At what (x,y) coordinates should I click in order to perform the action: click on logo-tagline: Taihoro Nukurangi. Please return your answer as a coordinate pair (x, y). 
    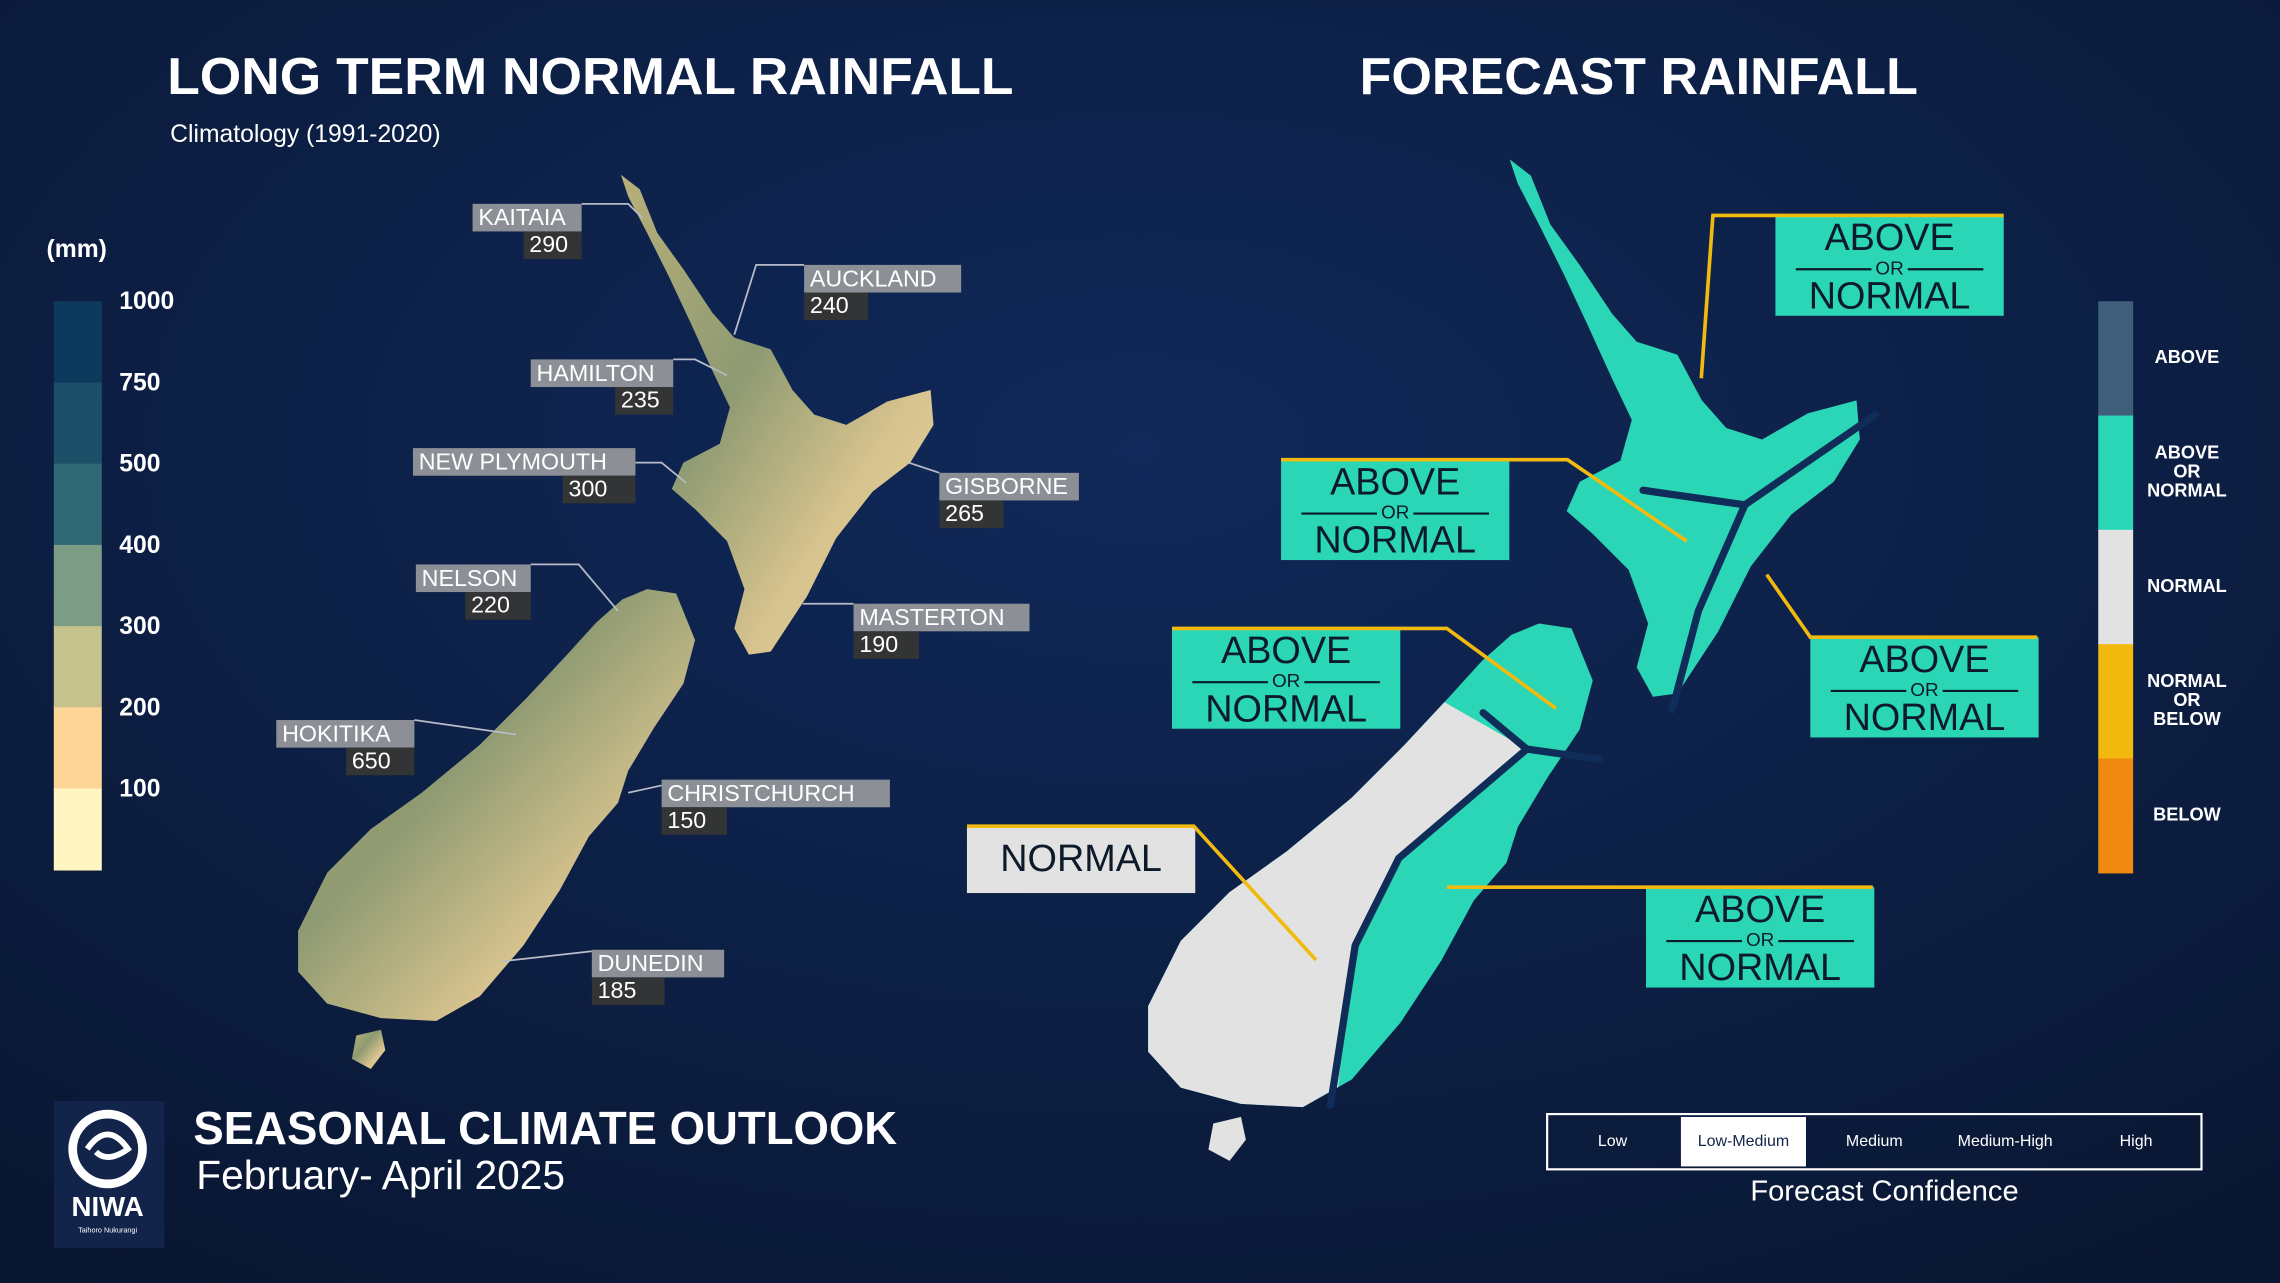
    Looking at the image, I should click on (107, 1229).